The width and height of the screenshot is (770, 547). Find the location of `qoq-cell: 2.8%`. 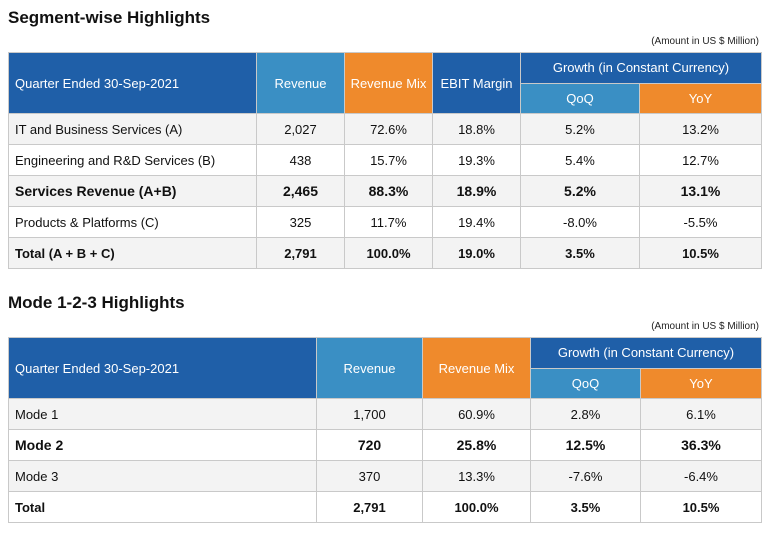

qoq-cell: 2.8% is located at coordinates (585, 414).